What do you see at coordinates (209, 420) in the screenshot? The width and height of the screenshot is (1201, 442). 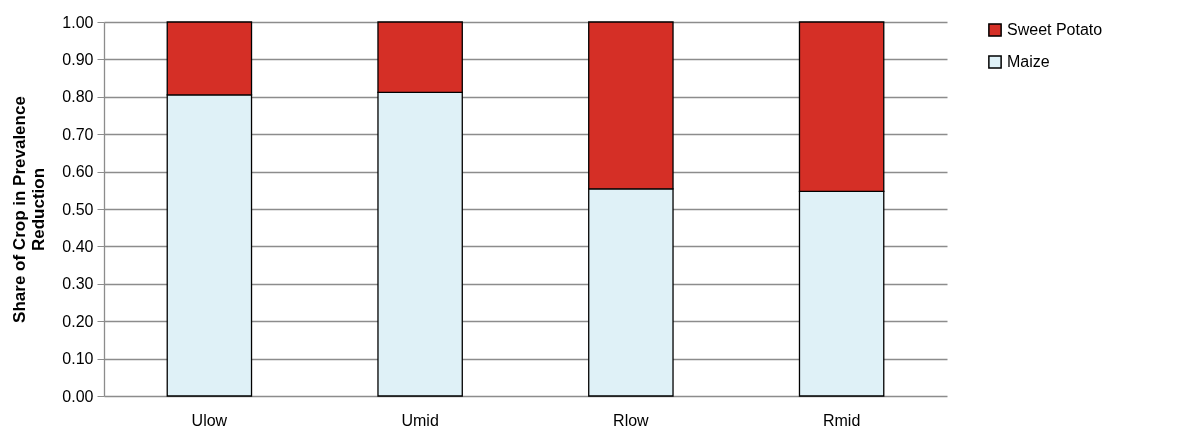 I see `x-tick-label: Ulow` at bounding box center [209, 420].